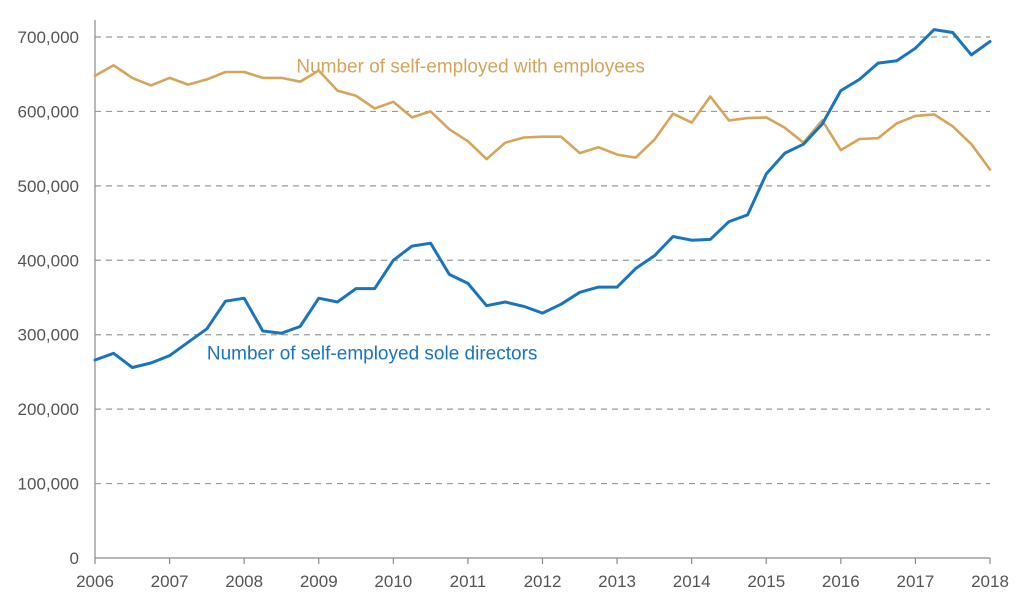  What do you see at coordinates (48, 409) in the screenshot?
I see `y-tick-label: 200,000` at bounding box center [48, 409].